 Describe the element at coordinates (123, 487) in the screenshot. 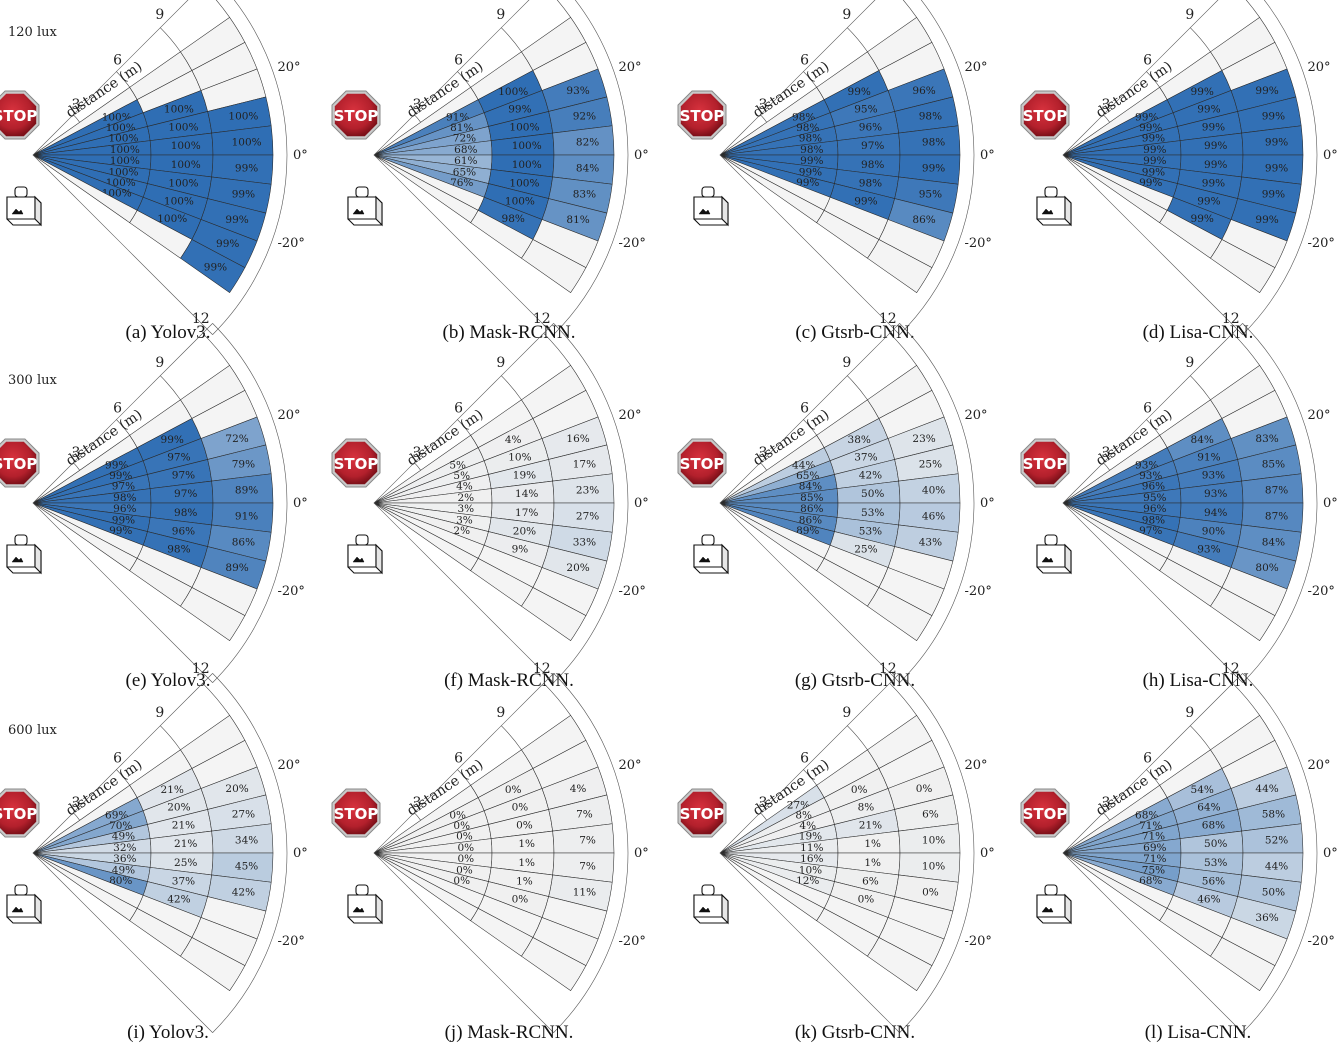

I see `value-label: 97%` at that location.